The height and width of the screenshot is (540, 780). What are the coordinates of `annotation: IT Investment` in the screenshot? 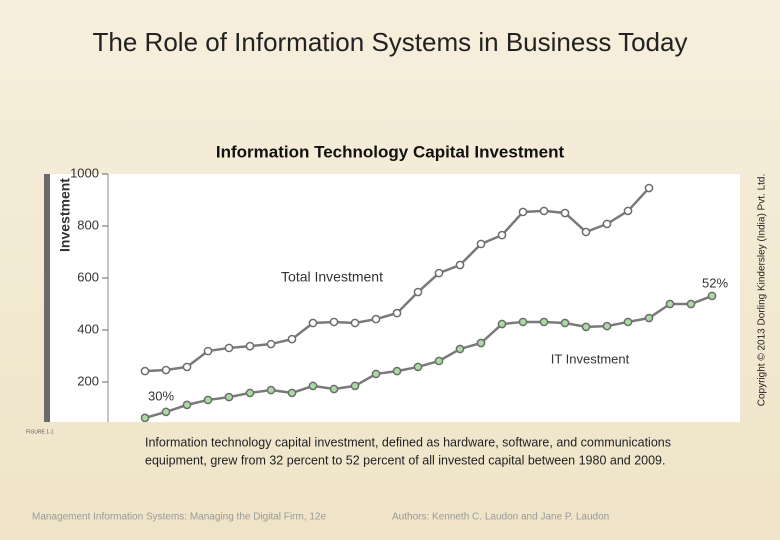 It's located at (590, 358).